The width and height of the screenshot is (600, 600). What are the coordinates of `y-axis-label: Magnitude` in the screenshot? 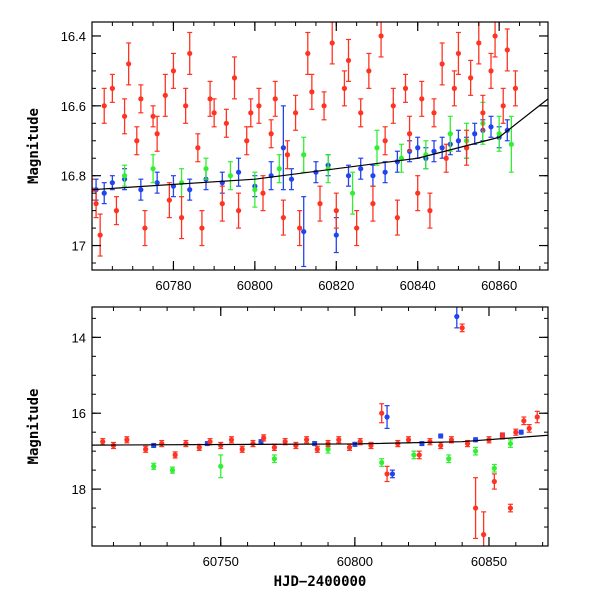 It's located at (34, 146).